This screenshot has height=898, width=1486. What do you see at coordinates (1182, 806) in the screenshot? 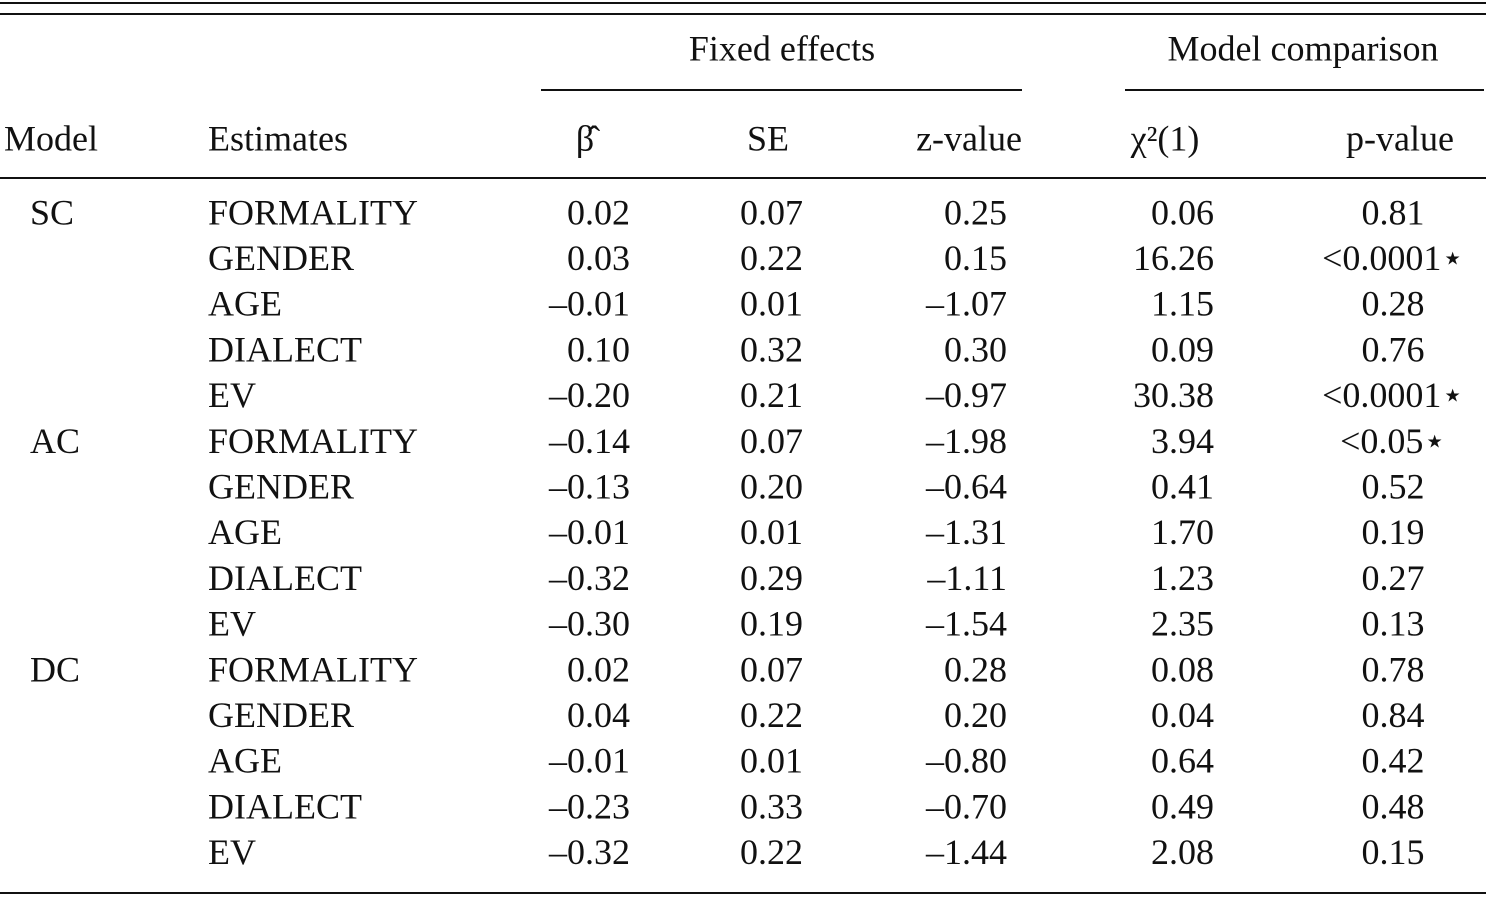
I see `cell: 0.49` at bounding box center [1182, 806].